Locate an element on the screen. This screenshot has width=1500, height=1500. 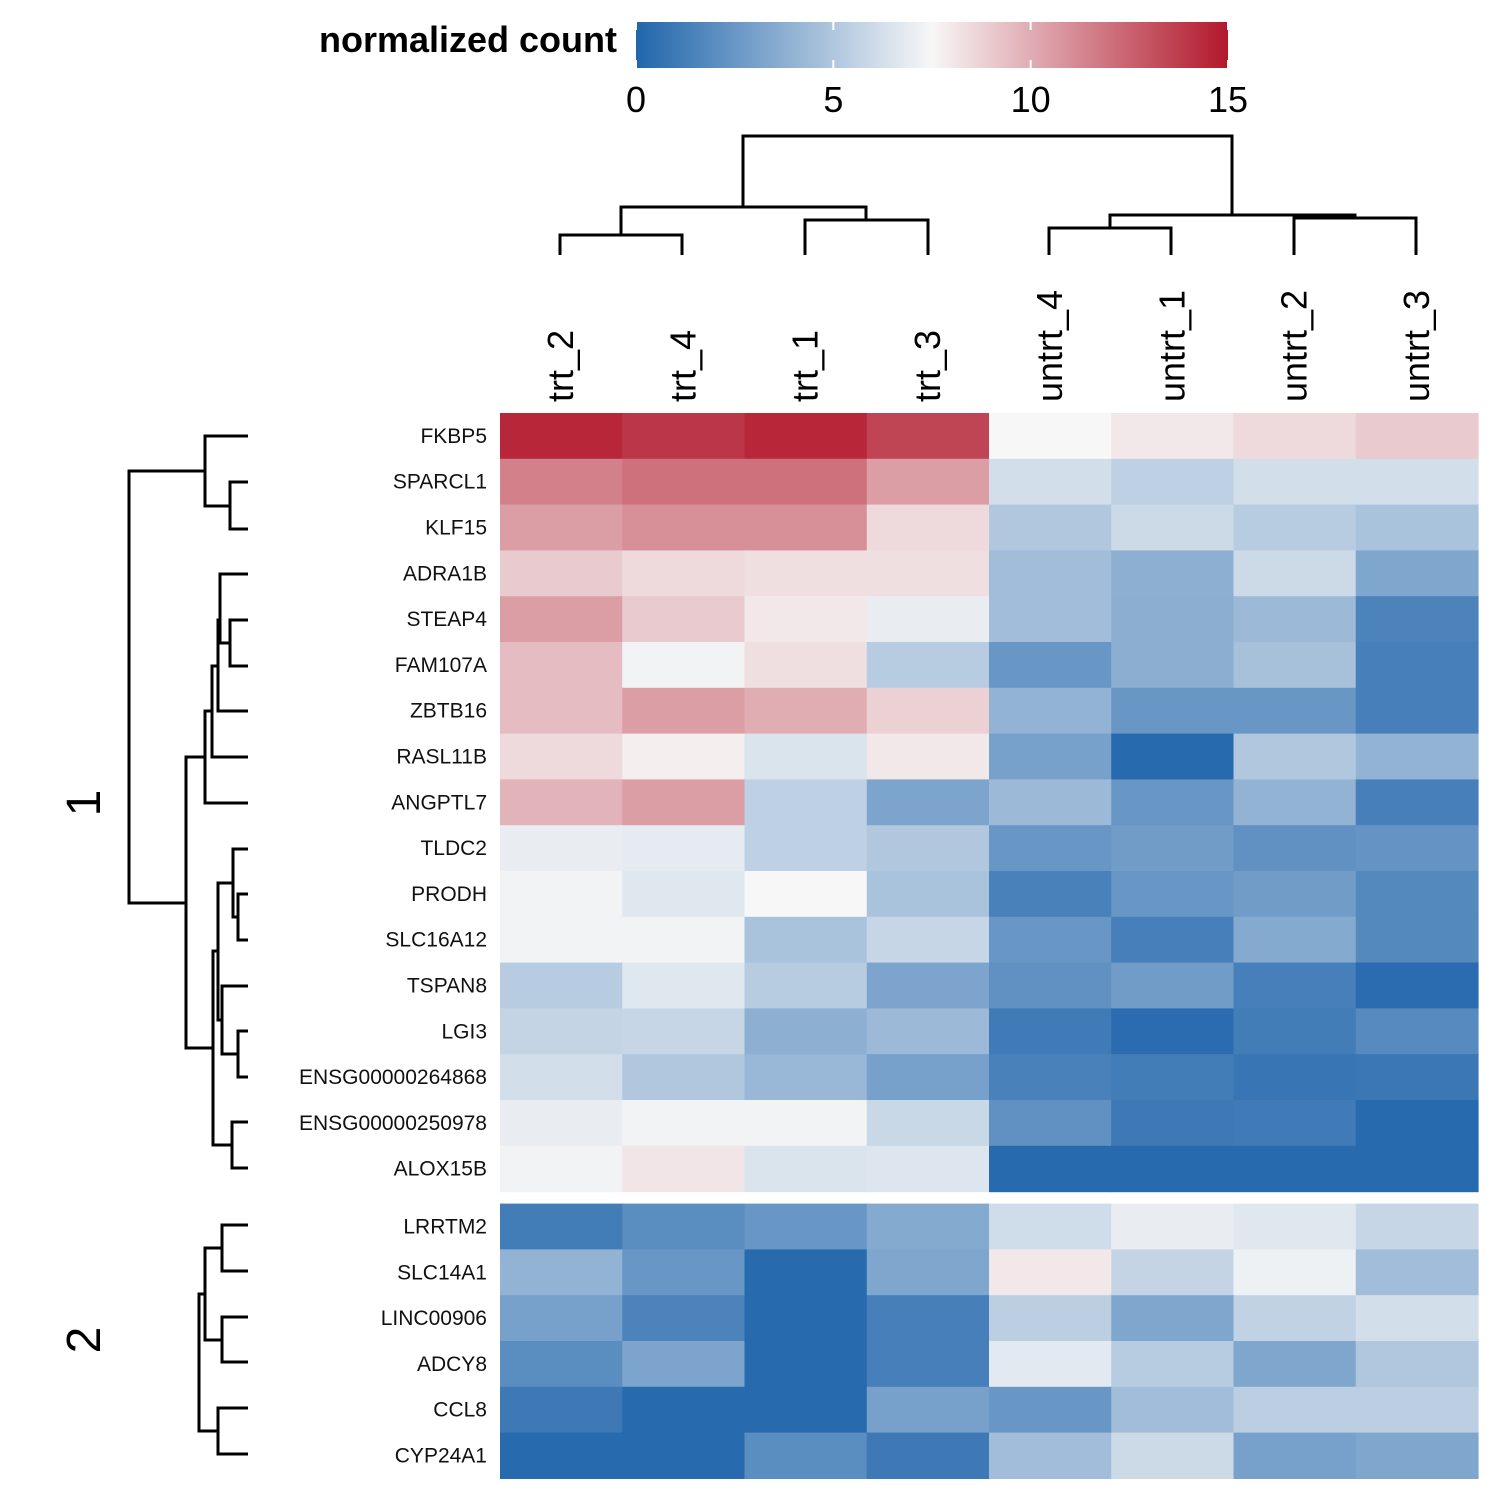
row-label: ALOX15B is located at coordinates (440, 1169).